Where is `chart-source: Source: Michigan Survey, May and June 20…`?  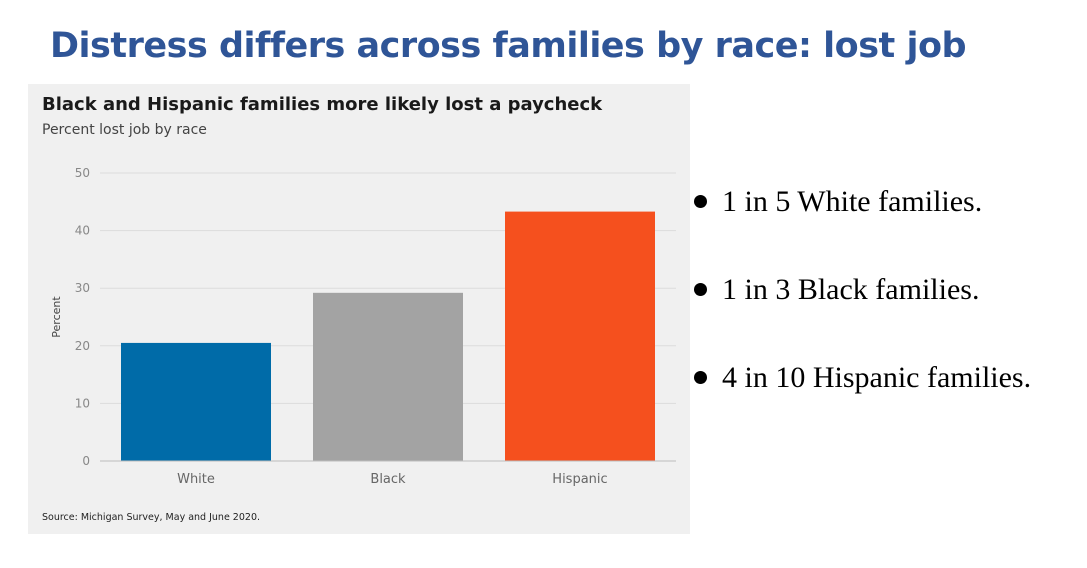 chart-source: Source: Michigan Survey, May and June 20… is located at coordinates (151, 517).